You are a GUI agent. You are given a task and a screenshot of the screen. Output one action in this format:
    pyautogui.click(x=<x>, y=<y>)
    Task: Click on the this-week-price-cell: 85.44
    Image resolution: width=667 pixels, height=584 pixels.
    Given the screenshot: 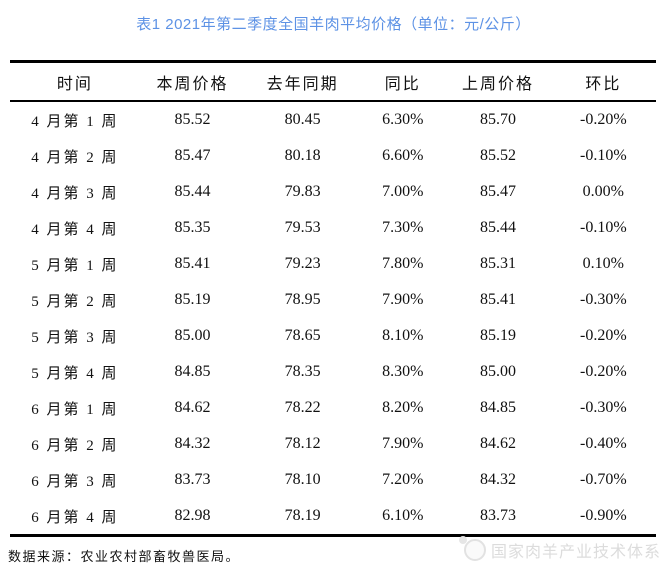 What is the action you would take?
    pyautogui.click(x=192, y=191)
    